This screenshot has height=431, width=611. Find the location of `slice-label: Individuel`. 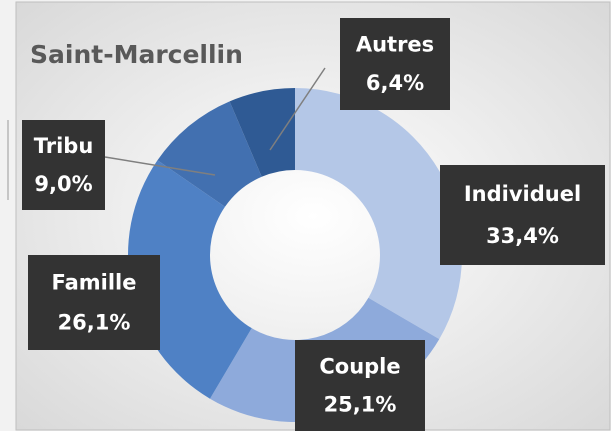

slice-label: Individuel is located at coordinates (522, 194).